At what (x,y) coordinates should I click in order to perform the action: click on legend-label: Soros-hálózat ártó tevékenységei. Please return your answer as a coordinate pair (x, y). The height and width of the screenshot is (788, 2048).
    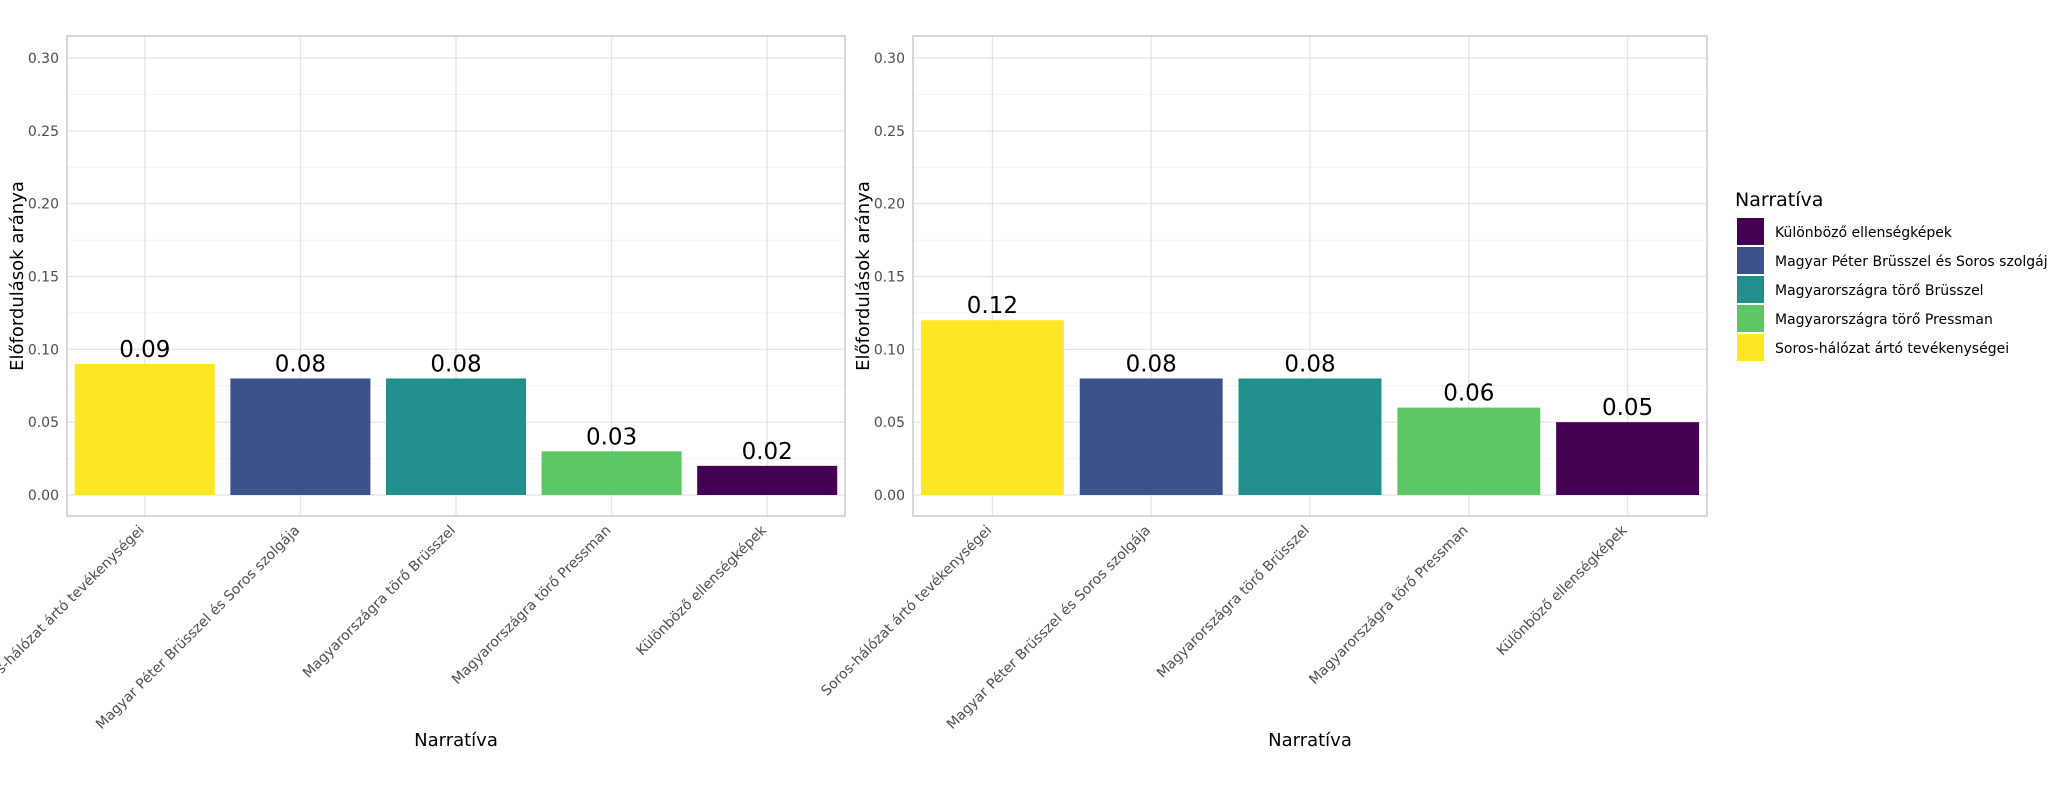
    Looking at the image, I should click on (1892, 349).